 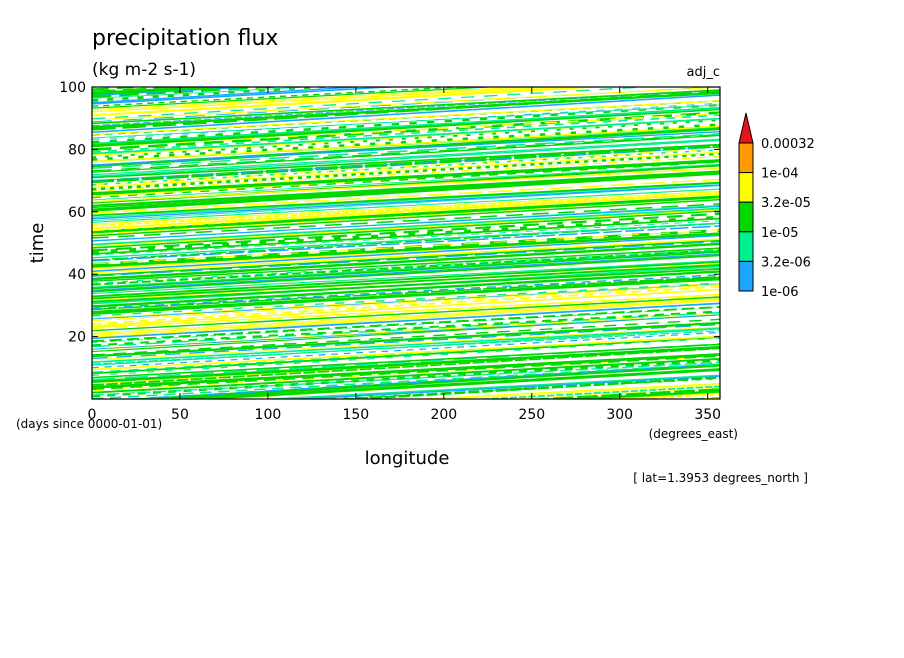 What do you see at coordinates (780, 233) in the screenshot?
I see `colorbar-label: 1e-05` at bounding box center [780, 233].